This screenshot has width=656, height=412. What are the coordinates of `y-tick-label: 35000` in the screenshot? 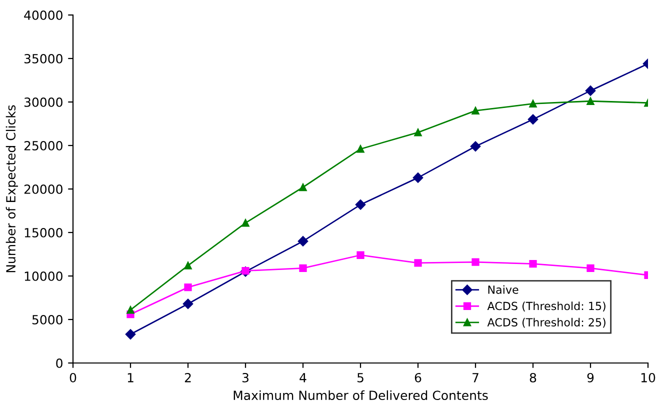 It's located at (43, 59).